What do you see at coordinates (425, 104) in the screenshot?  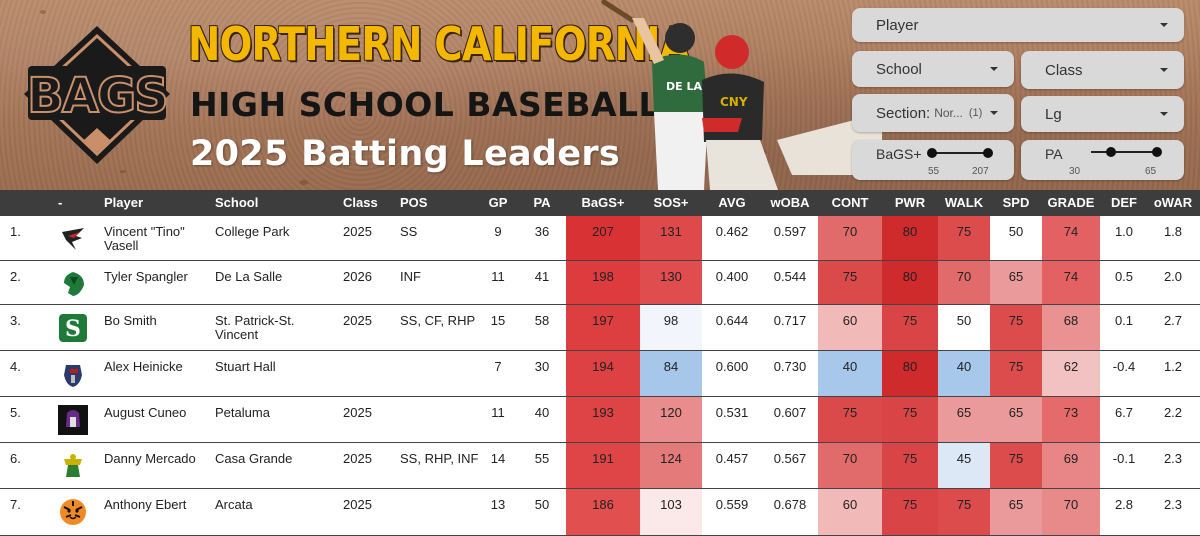 I see `banner-title-line2: HIGH SCHOOL BASEBALL` at bounding box center [425, 104].